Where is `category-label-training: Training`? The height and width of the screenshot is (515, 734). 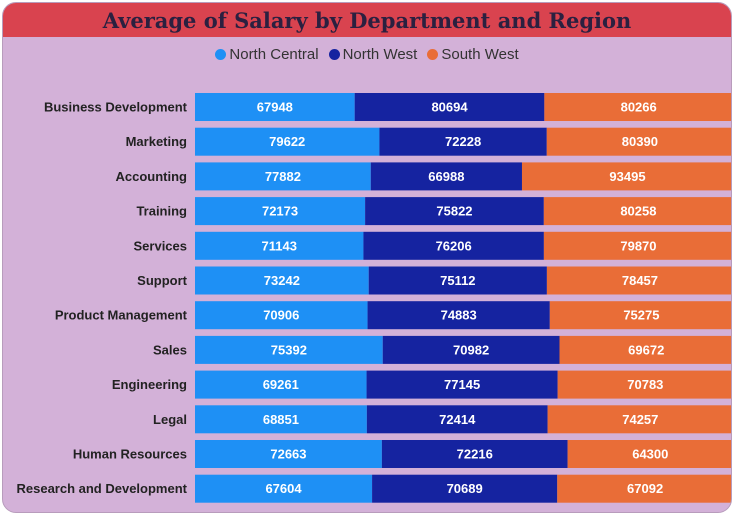 category-label-training: Training is located at coordinates (161, 211).